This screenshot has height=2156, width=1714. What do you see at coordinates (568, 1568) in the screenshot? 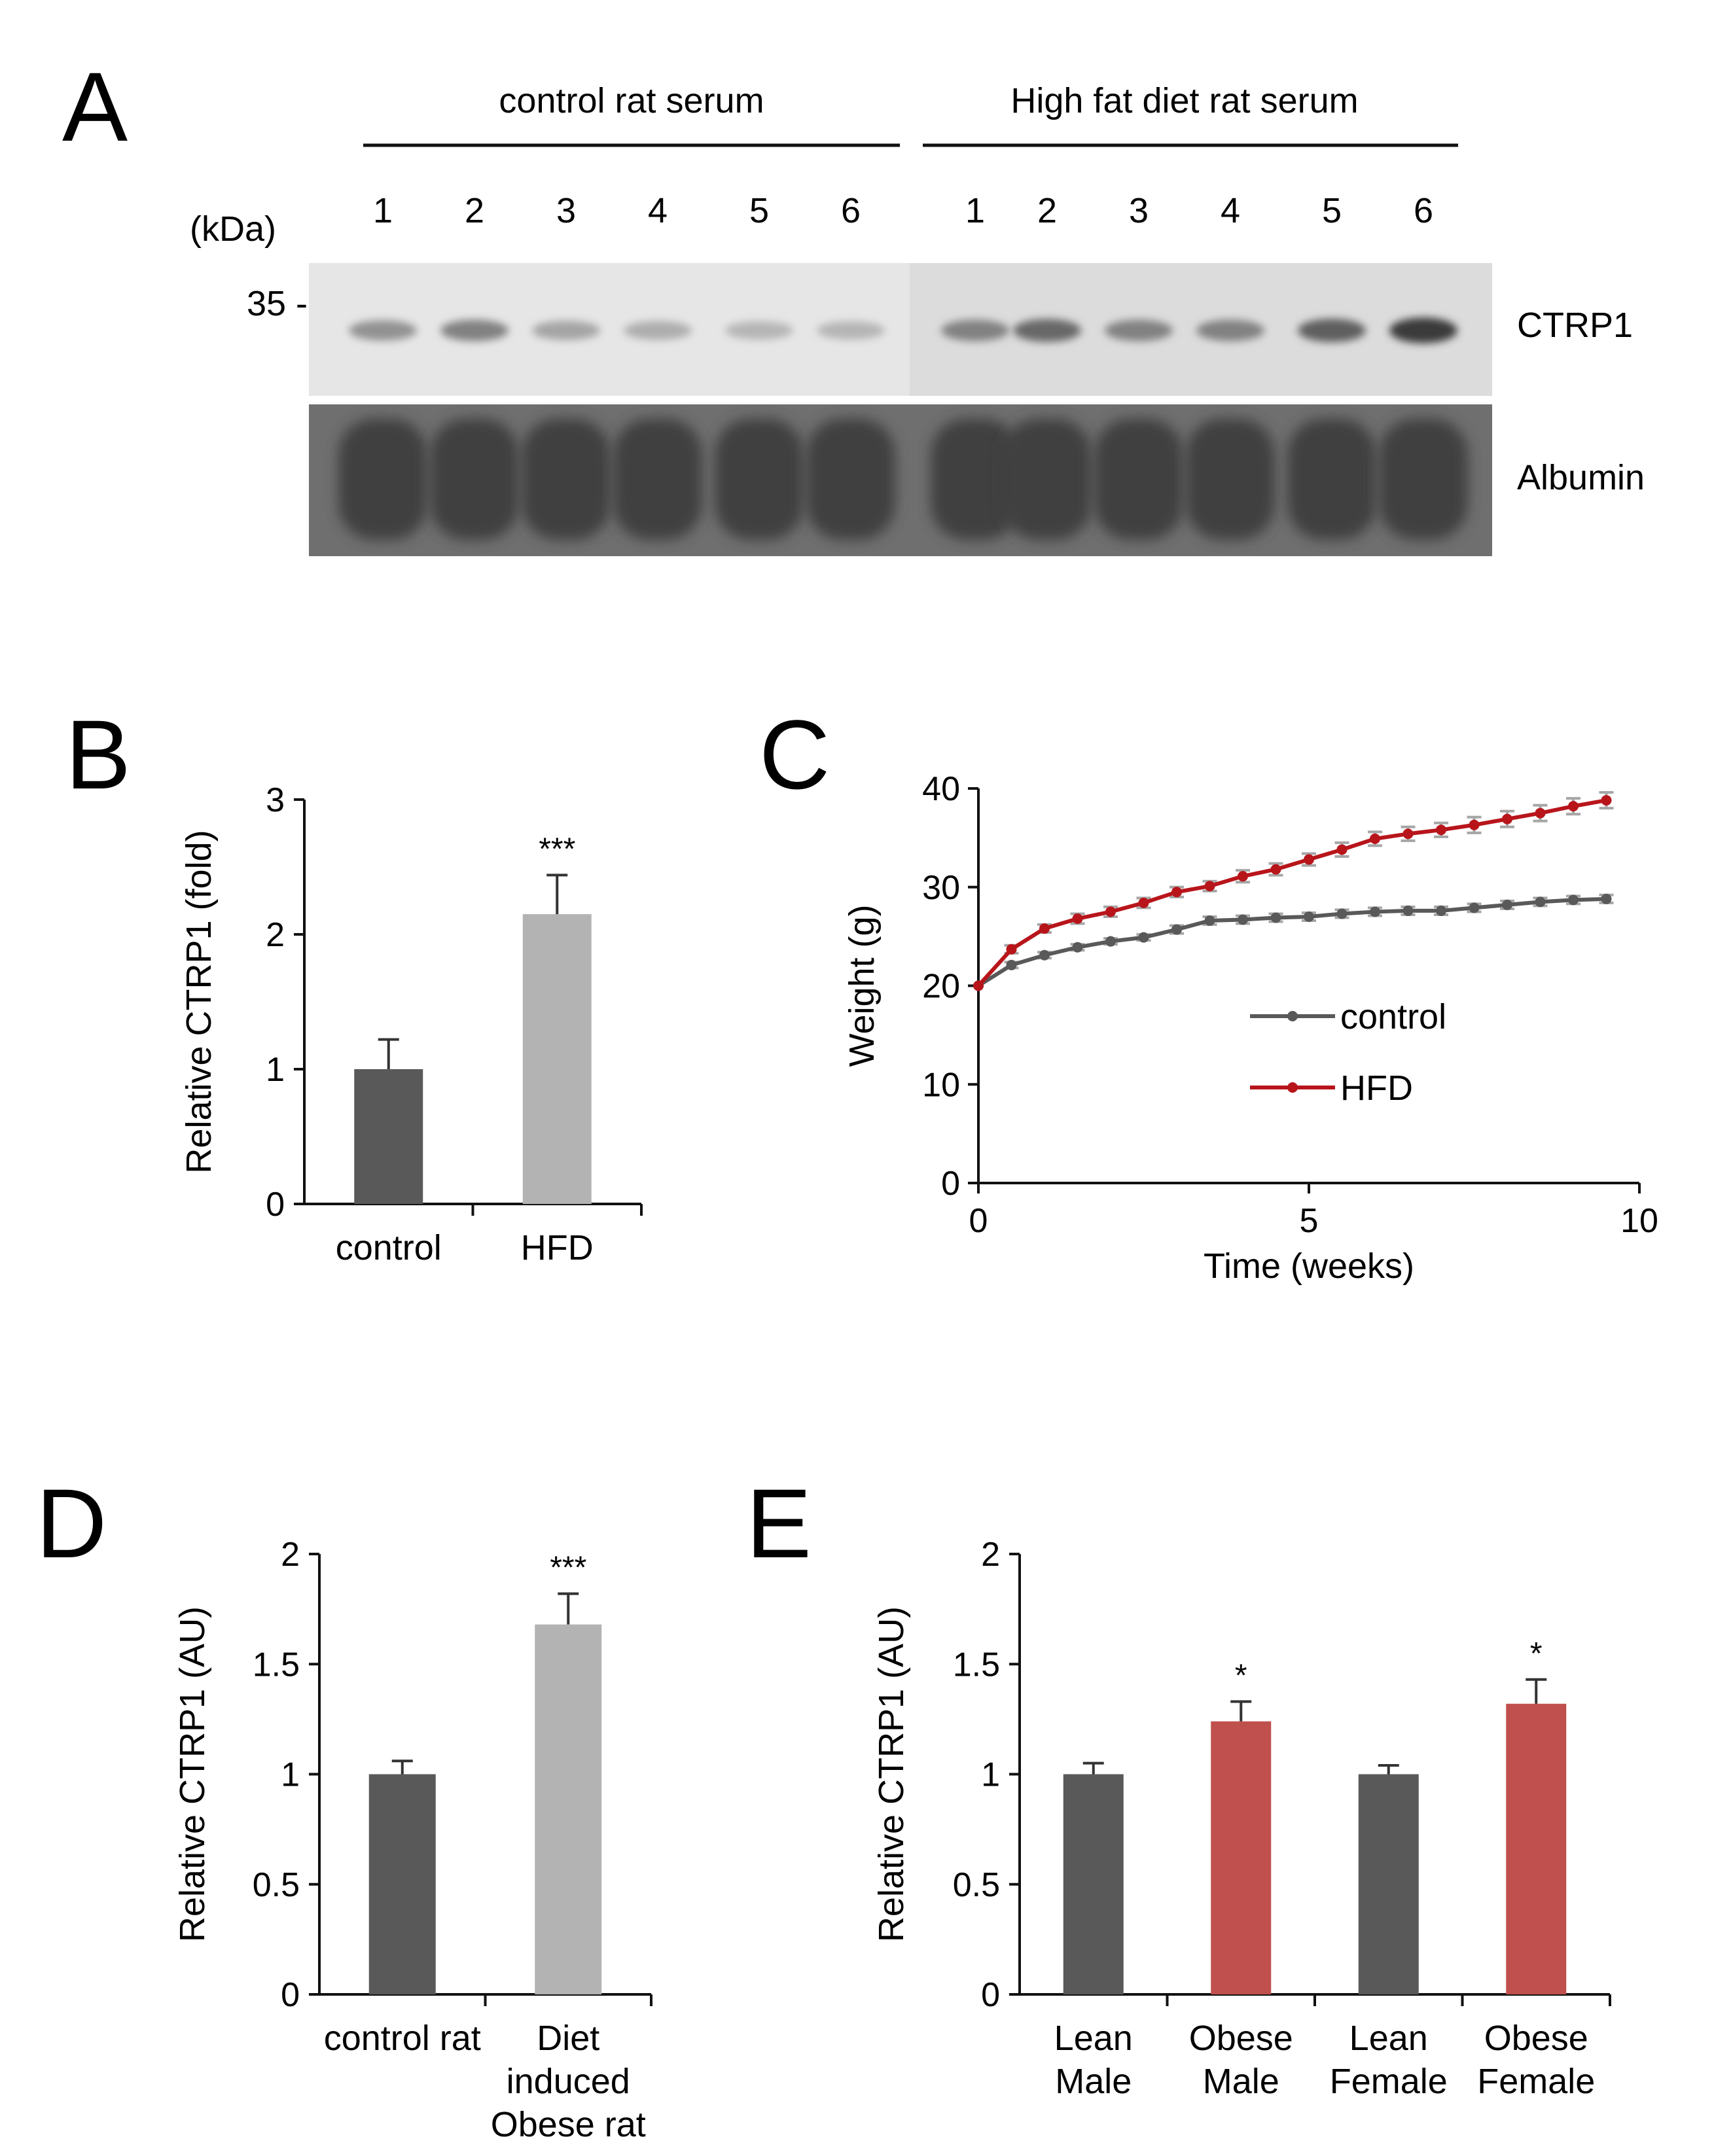
I see `significance-label: ***` at bounding box center [568, 1568].